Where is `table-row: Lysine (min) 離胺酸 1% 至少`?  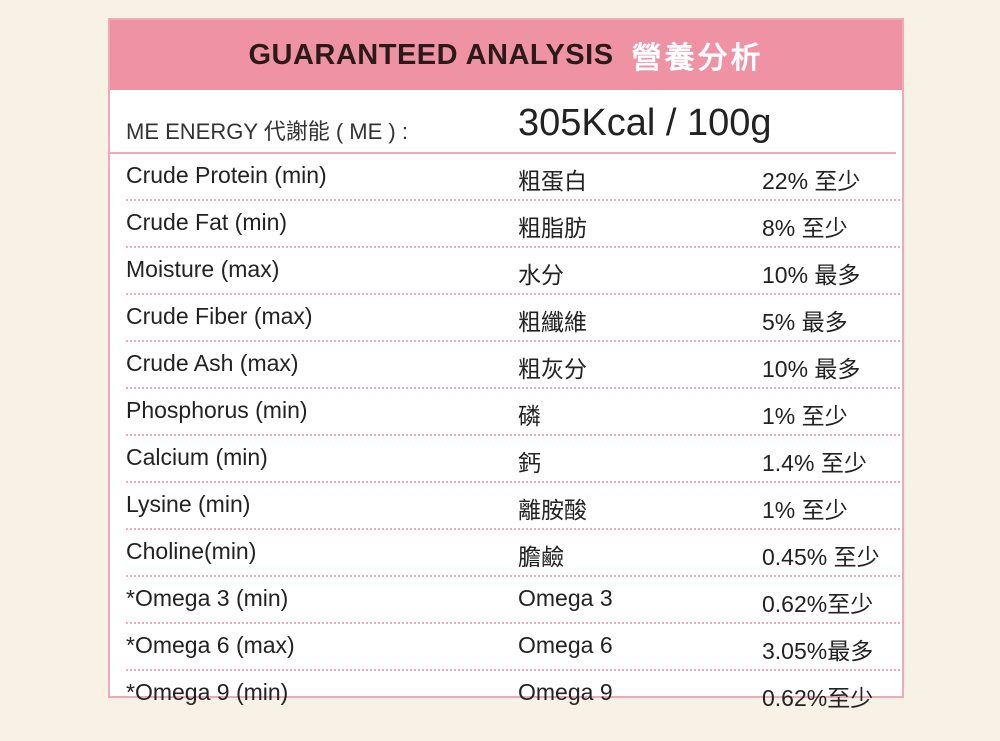
table-row: Lysine (min) 離胺酸 1% 至少 is located at coordinates (513, 506).